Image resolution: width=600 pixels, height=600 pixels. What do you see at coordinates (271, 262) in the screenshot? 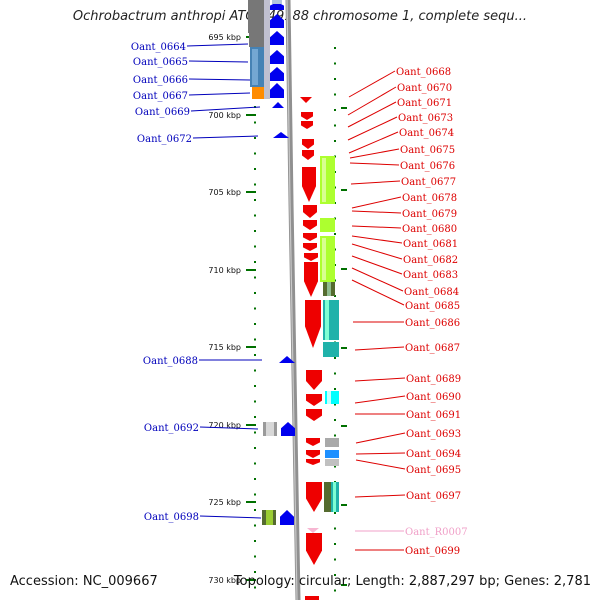
I see `left-strand-features` at bounding box center [271, 262].